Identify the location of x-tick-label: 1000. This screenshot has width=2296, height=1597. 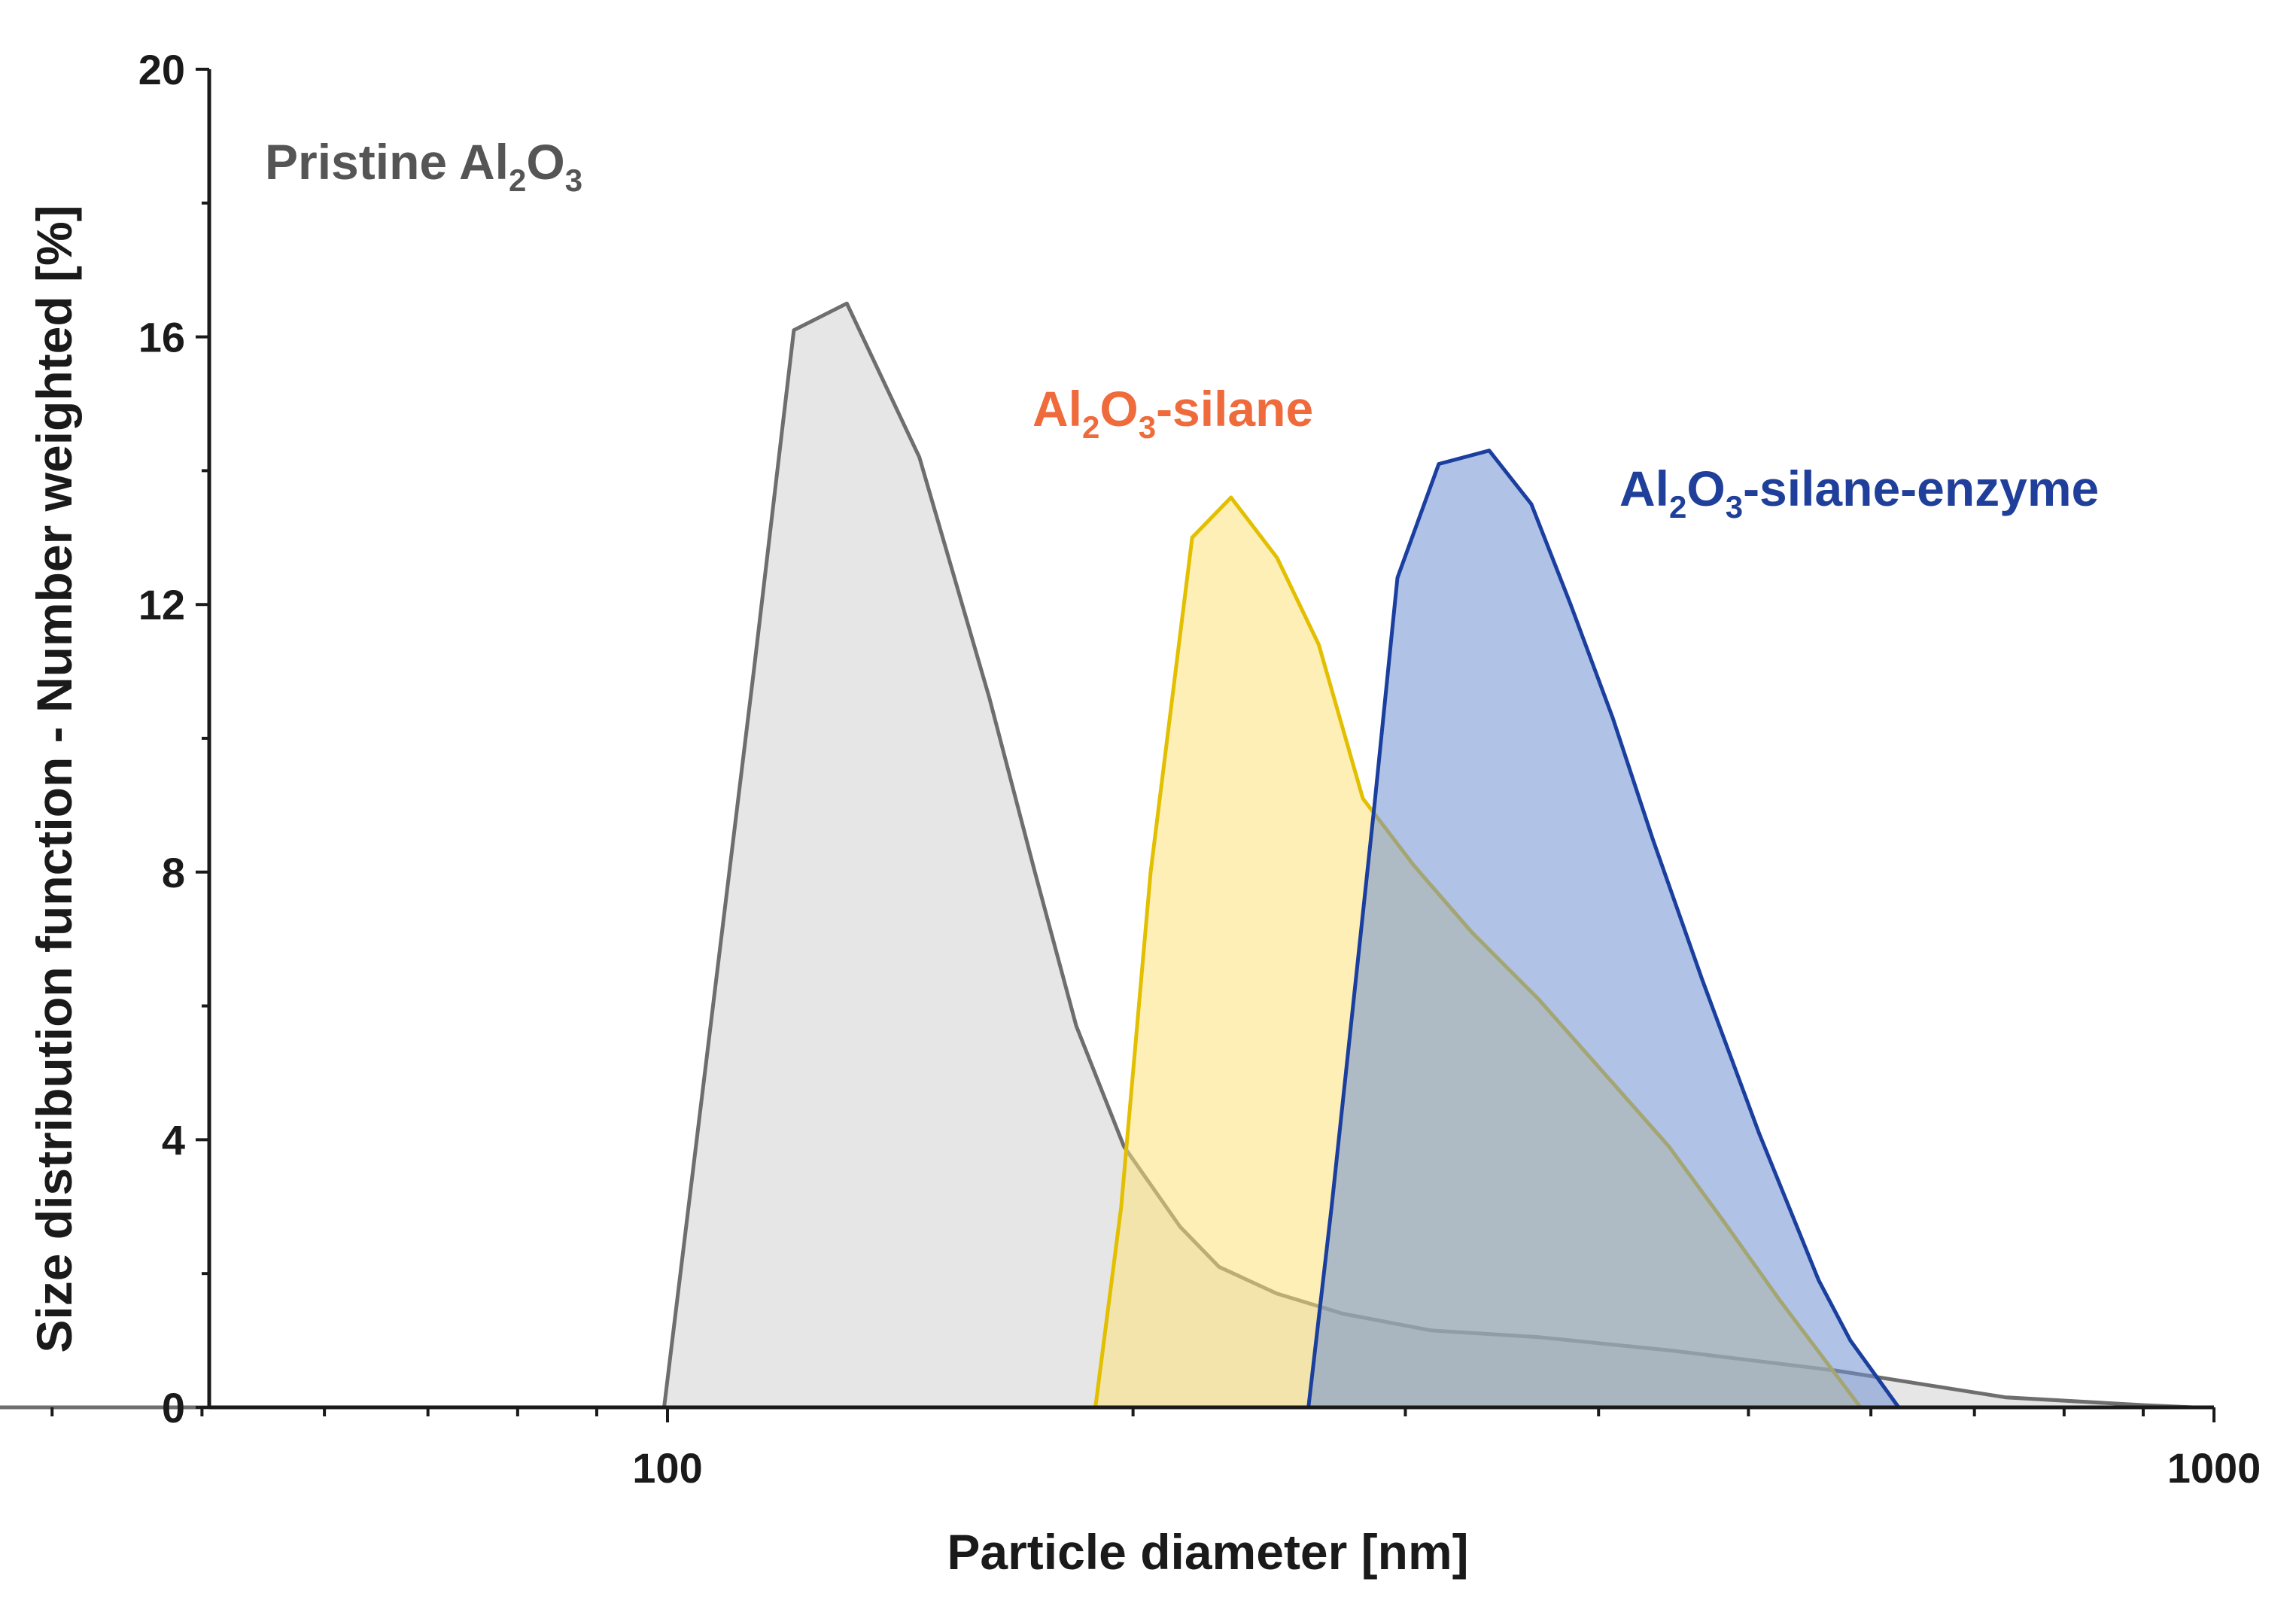
(2214, 1468).